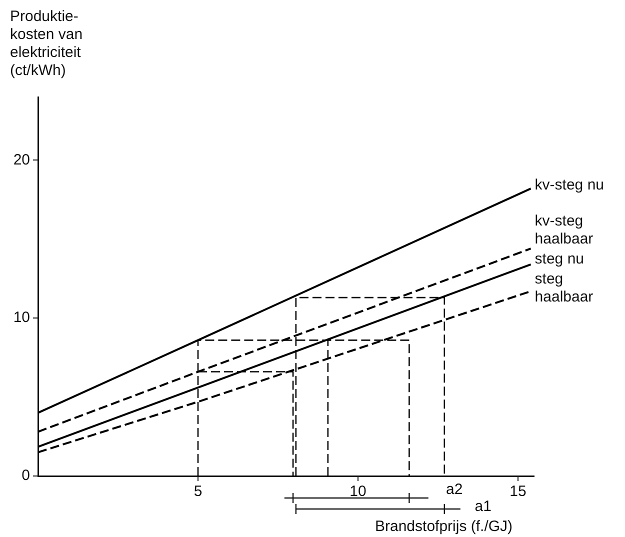 The width and height of the screenshot is (625, 537). I want to click on x-tick-label: 10, so click(358, 491).